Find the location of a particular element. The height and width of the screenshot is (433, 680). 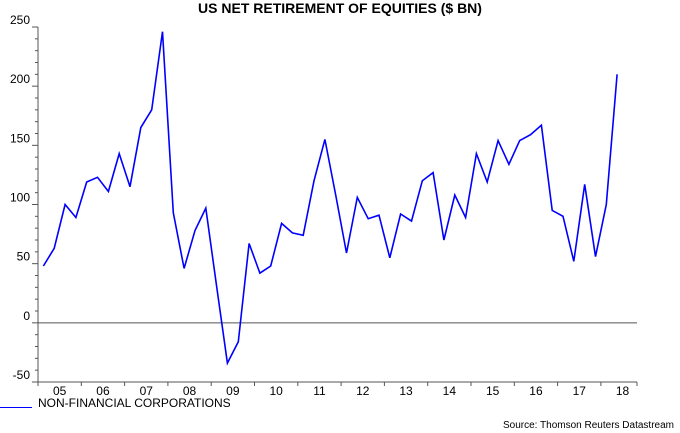

legend-swatch is located at coordinates (16, 407).